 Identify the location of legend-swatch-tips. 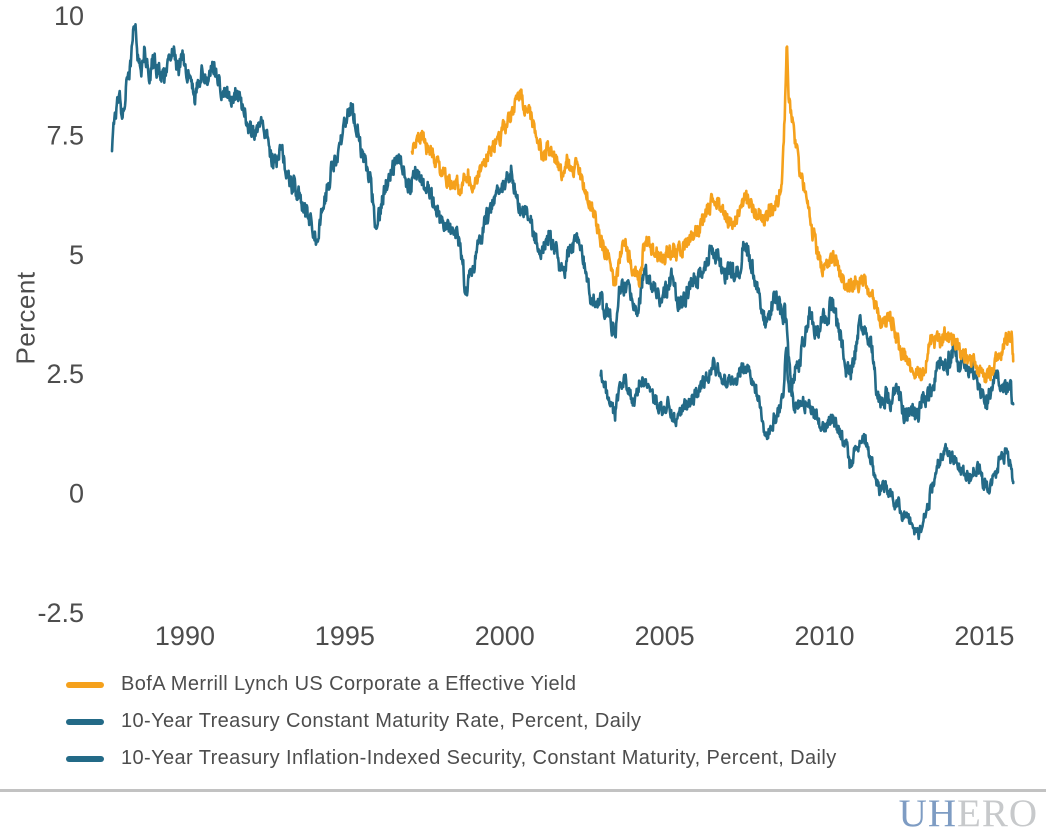
(85, 758).